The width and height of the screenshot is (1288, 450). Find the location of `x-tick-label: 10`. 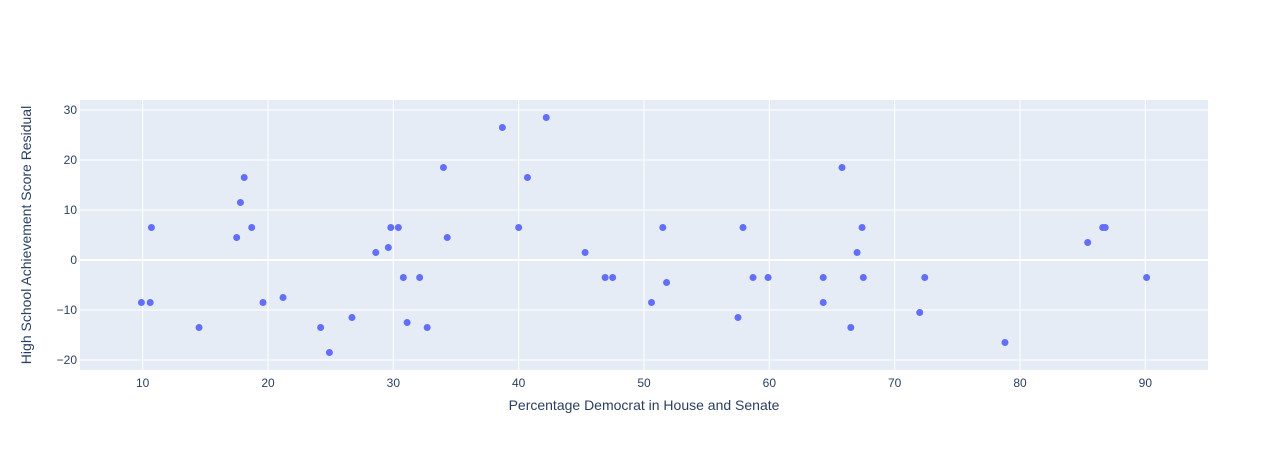

x-tick-label: 10 is located at coordinates (143, 383).